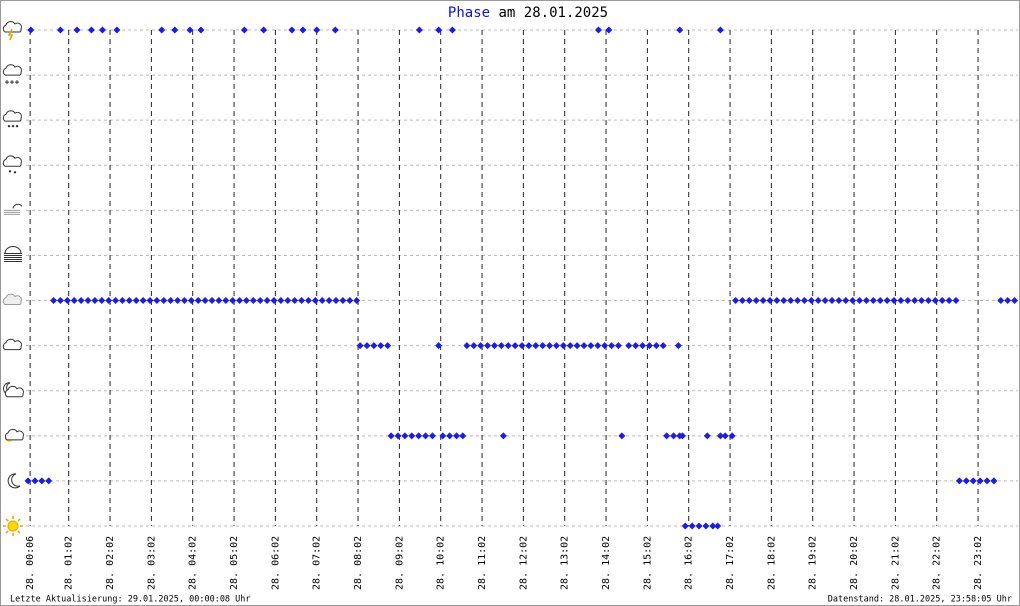  I want to click on x-tick-label: 28. 01:02, so click(69, 563).